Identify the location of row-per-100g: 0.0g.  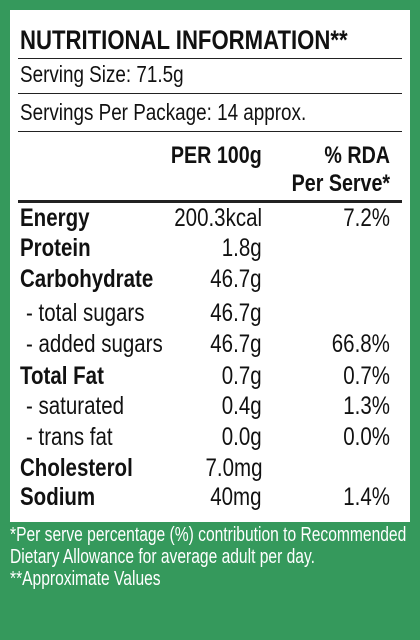
(237, 437).